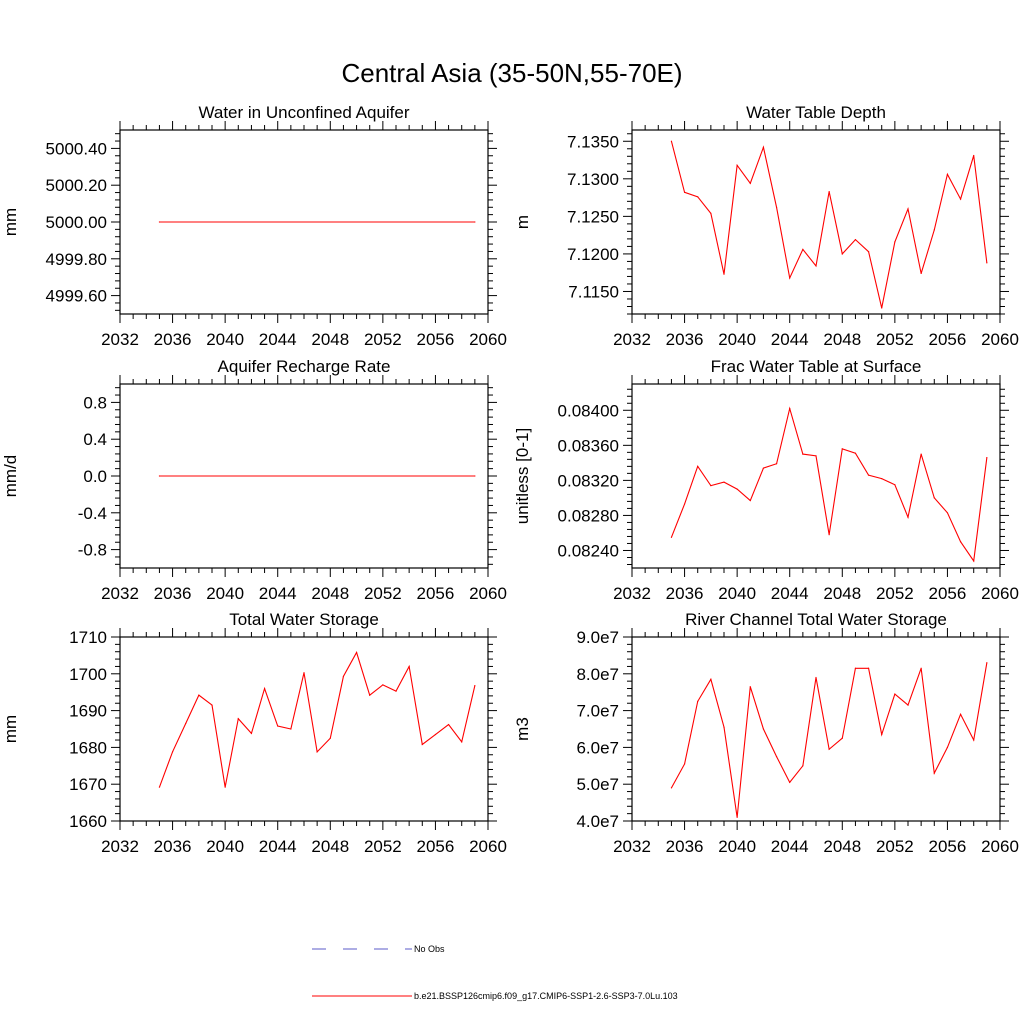 Image resolution: width=1024 pixels, height=1024 pixels. I want to click on panel-title: Water in Unconfined Aquifer, so click(303, 112).